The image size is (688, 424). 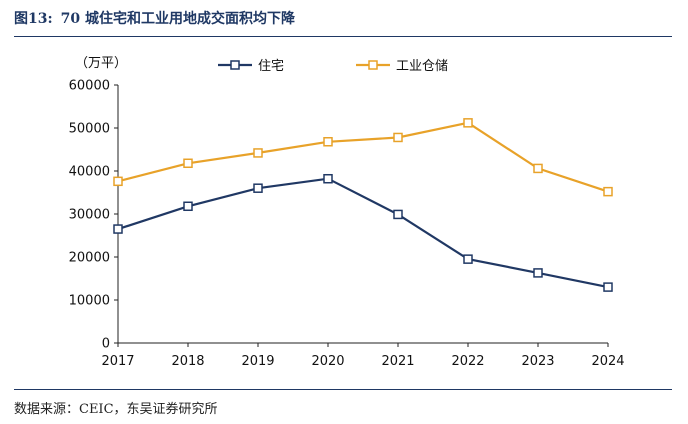 I want to click on x-tick-label: 2020, so click(x=327, y=361).